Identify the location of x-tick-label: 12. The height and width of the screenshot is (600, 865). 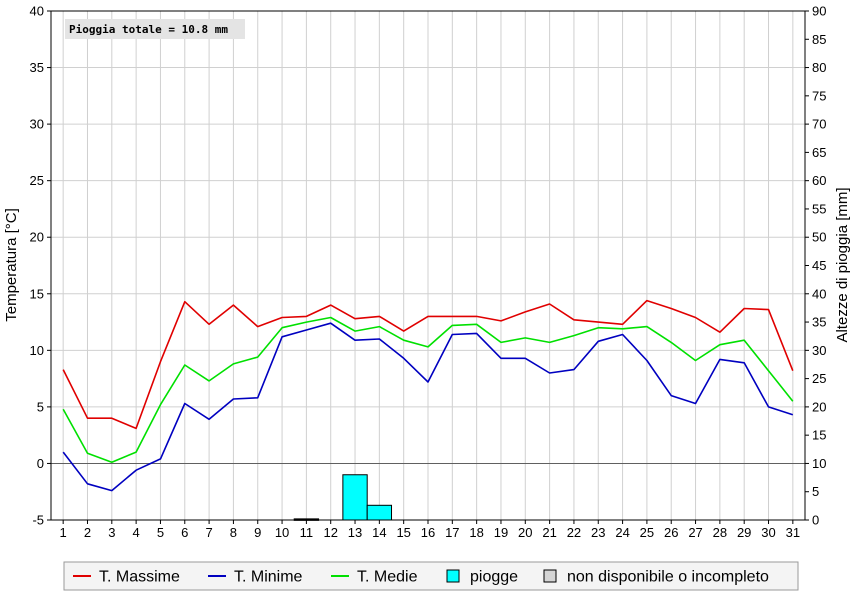
(330, 532).